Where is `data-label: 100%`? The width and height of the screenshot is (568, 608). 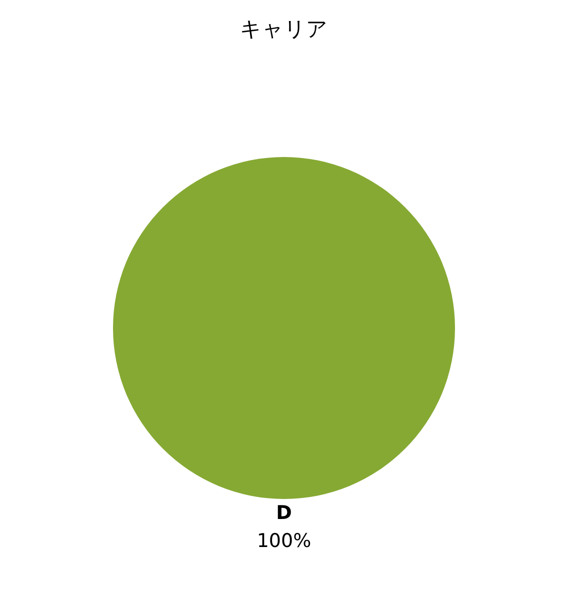
data-label: 100% is located at coordinates (284, 541).